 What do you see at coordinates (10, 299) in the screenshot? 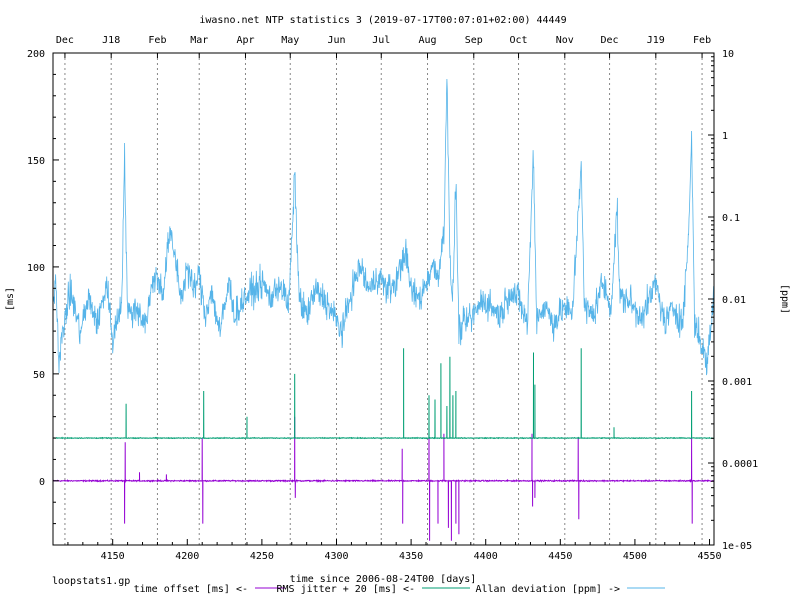
I see `y-axis-label: [ms]` at bounding box center [10, 299].